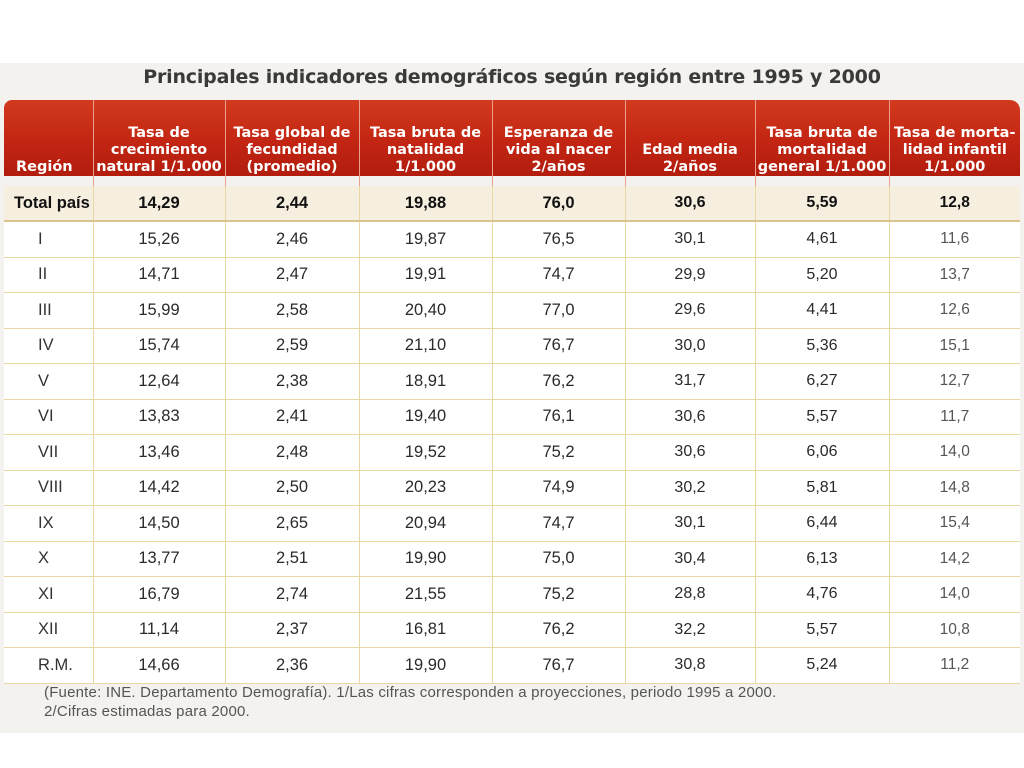 Image resolution: width=1024 pixels, height=768 pixels. I want to click on value-cell: 2,51, so click(292, 559).